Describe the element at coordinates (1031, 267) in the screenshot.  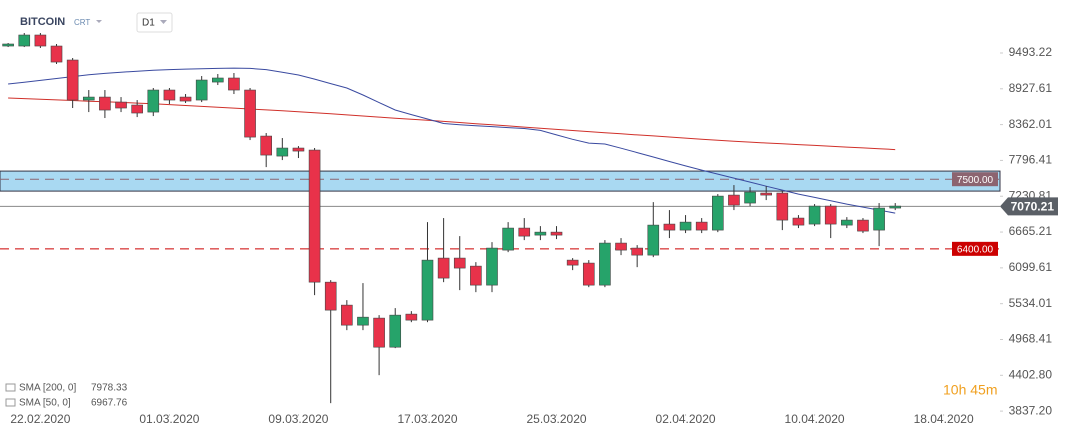
I see `y-tick-label: 6099.61` at that location.